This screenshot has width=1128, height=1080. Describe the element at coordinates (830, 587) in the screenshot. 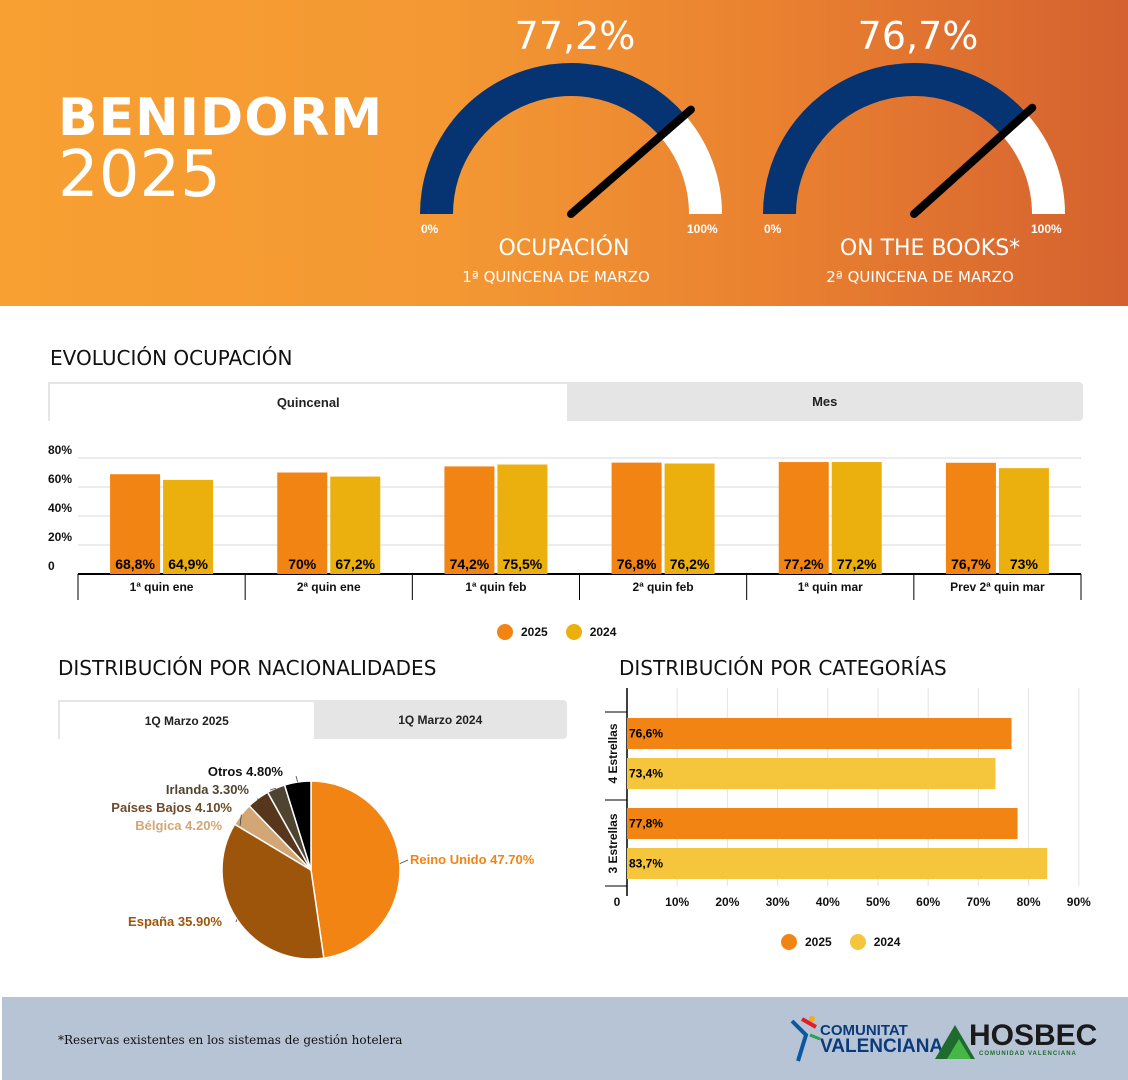

I see `x-tick-label: 1ª quin mar` at that location.